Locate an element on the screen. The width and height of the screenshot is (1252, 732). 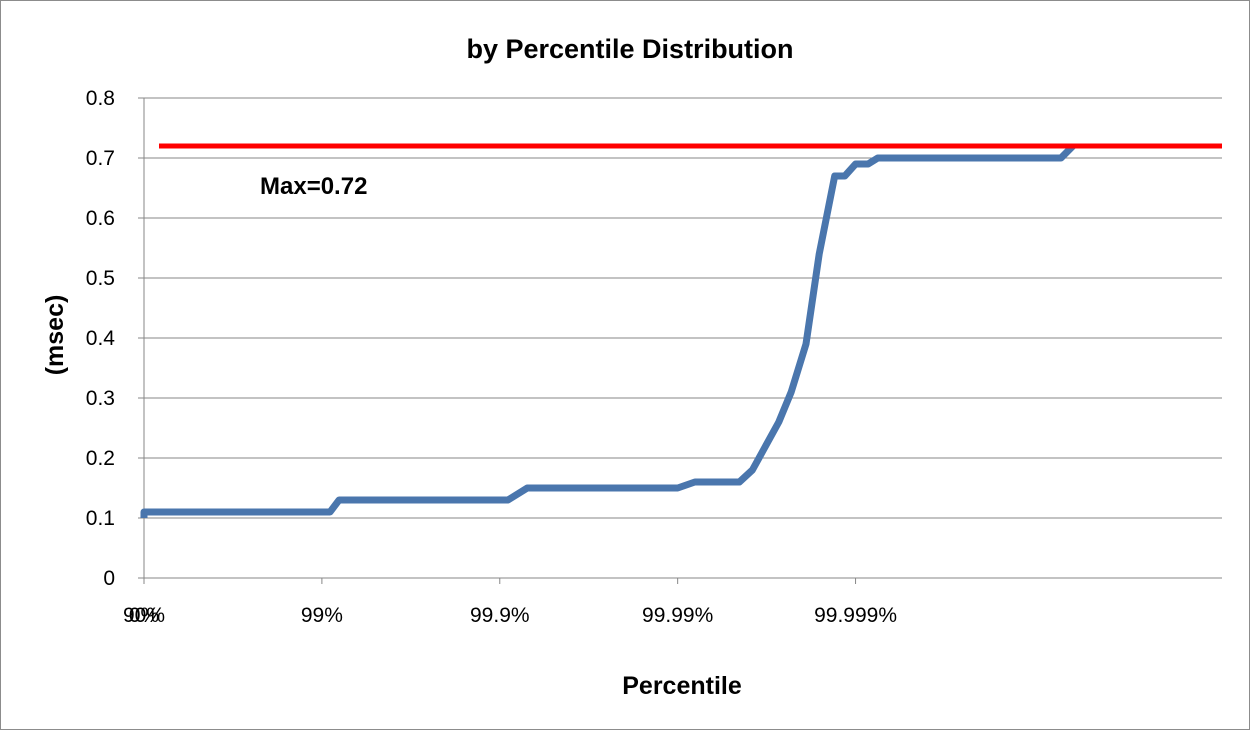
x-tick-label: 99.999% is located at coordinates (855, 615).